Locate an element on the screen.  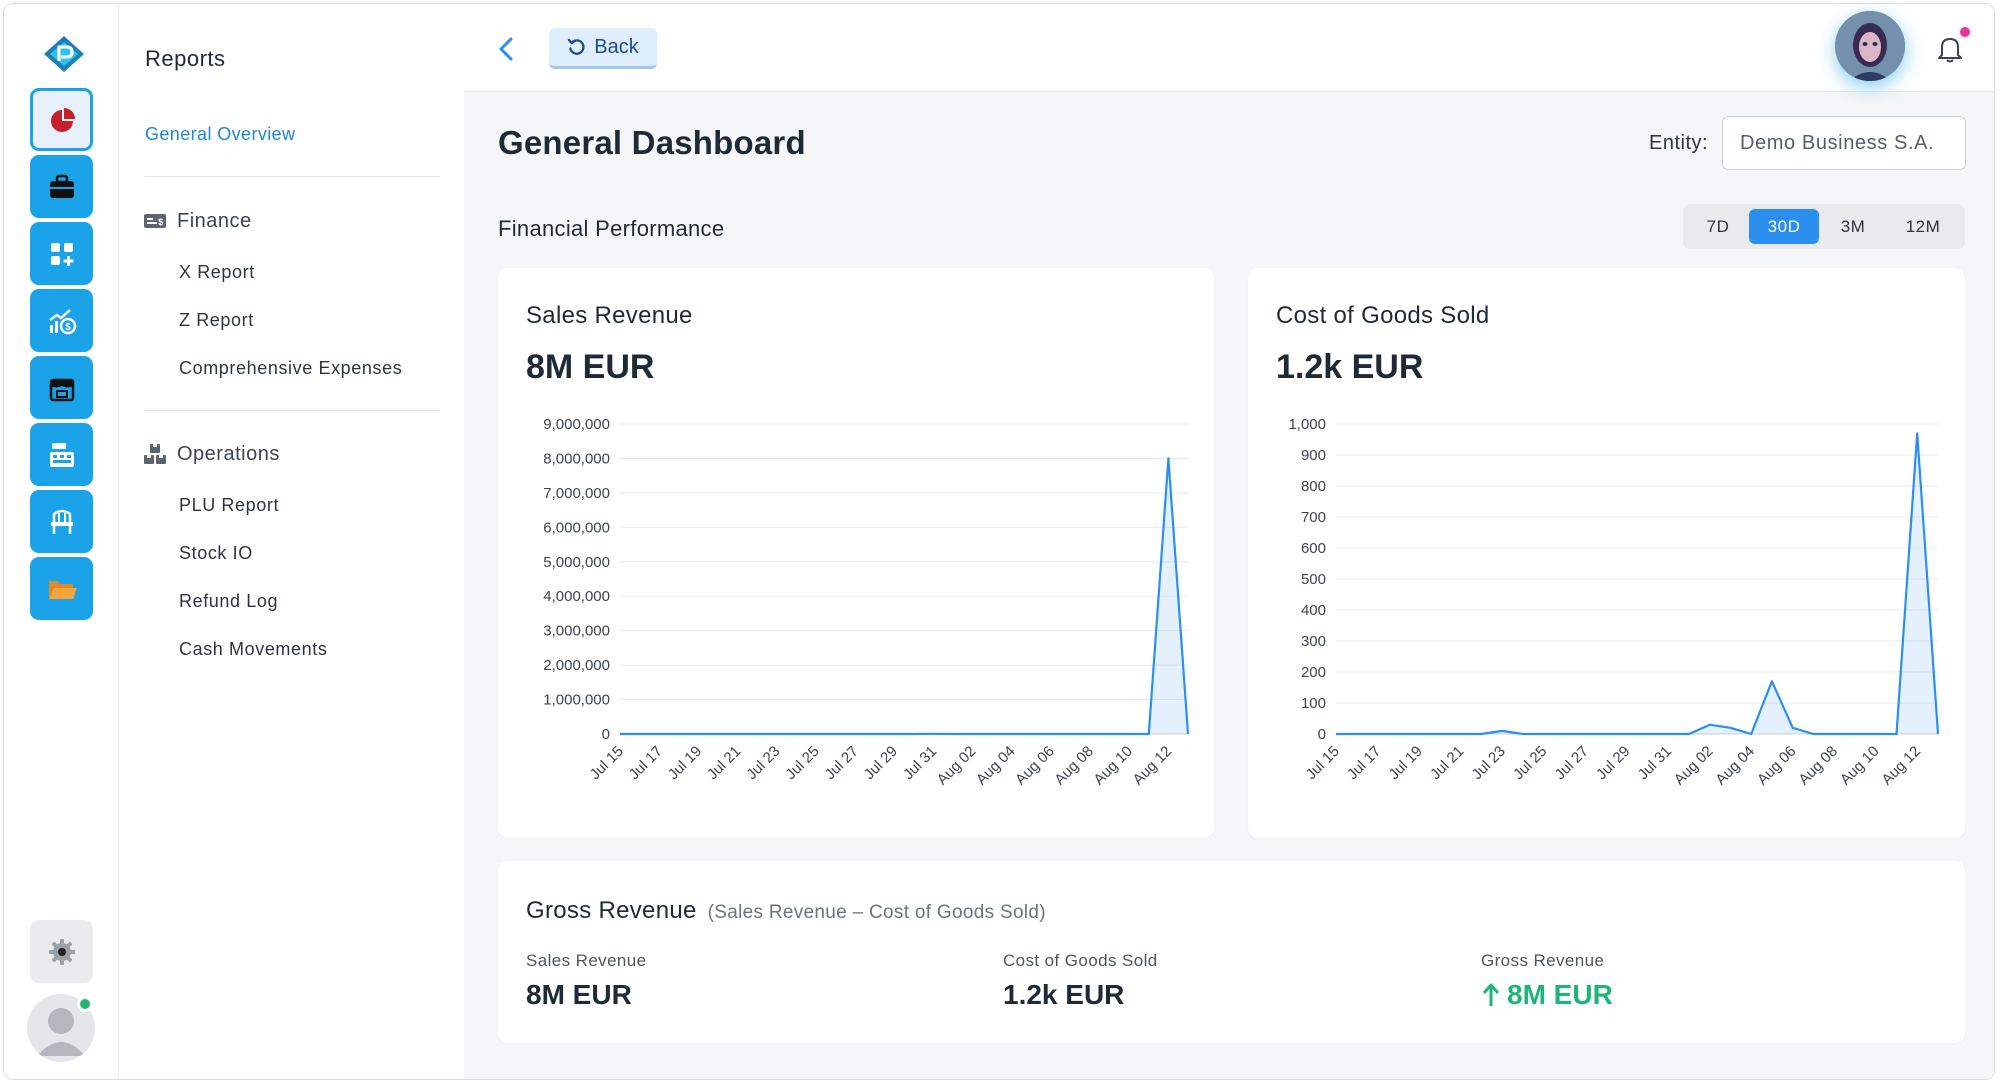
range-3m-button: 3M is located at coordinates (1853, 226).